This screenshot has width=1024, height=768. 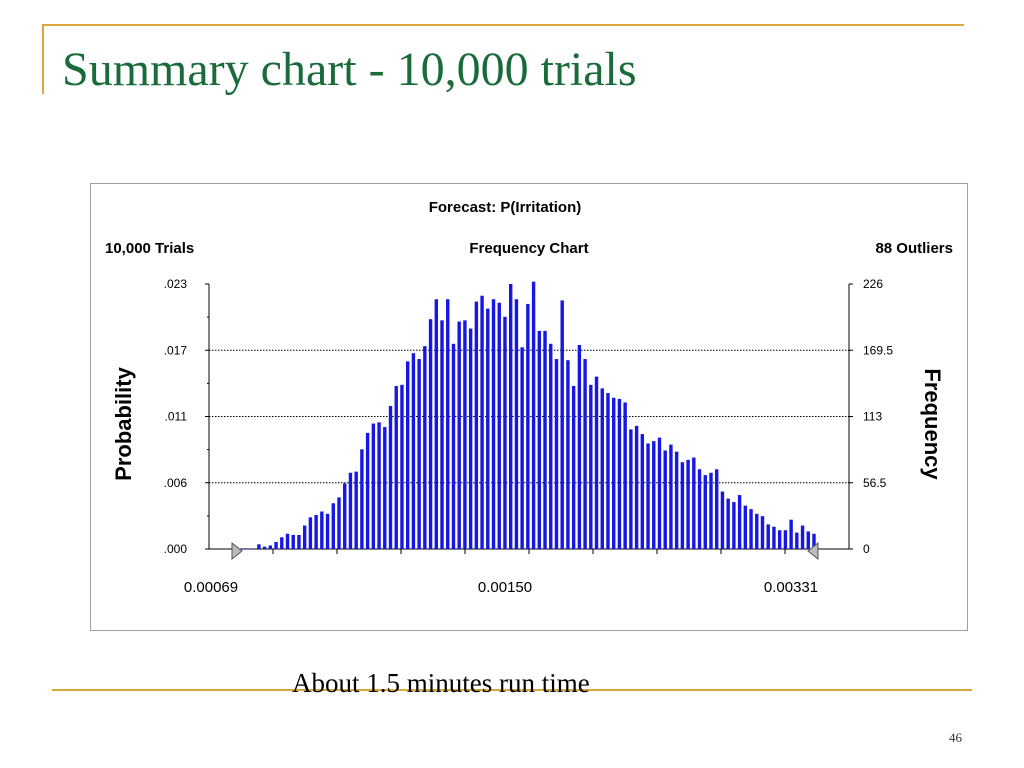 What do you see at coordinates (211, 587) in the screenshot?
I see `x-tick-label: 0.00069` at bounding box center [211, 587].